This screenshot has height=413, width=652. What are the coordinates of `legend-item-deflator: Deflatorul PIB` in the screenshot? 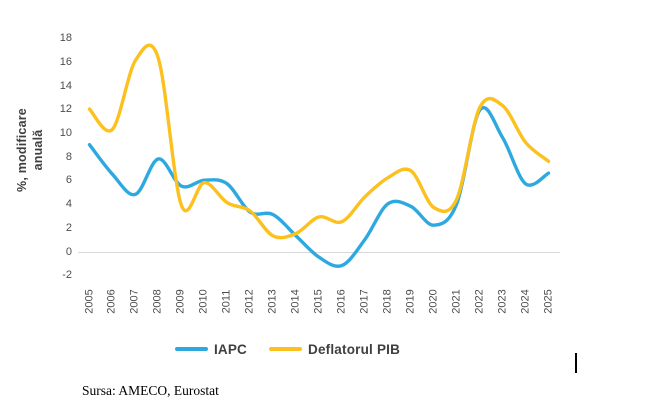 It's located at (334, 349).